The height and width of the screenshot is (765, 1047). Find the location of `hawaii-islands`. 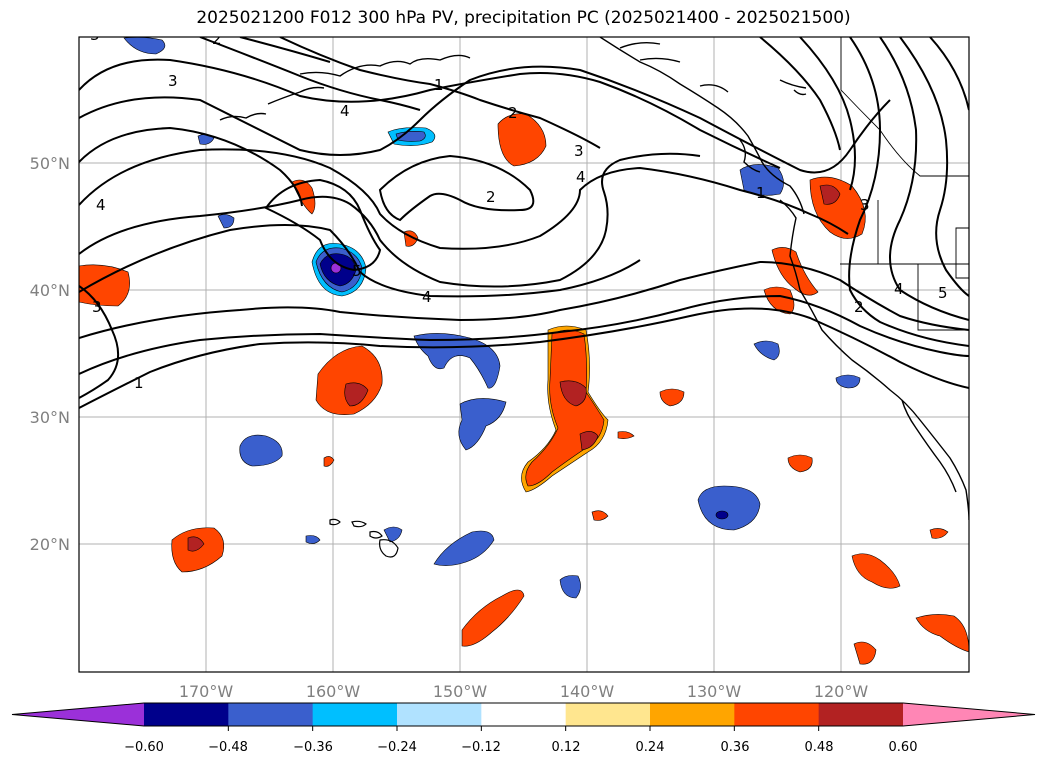

hawaii-islands is located at coordinates (364, 538).